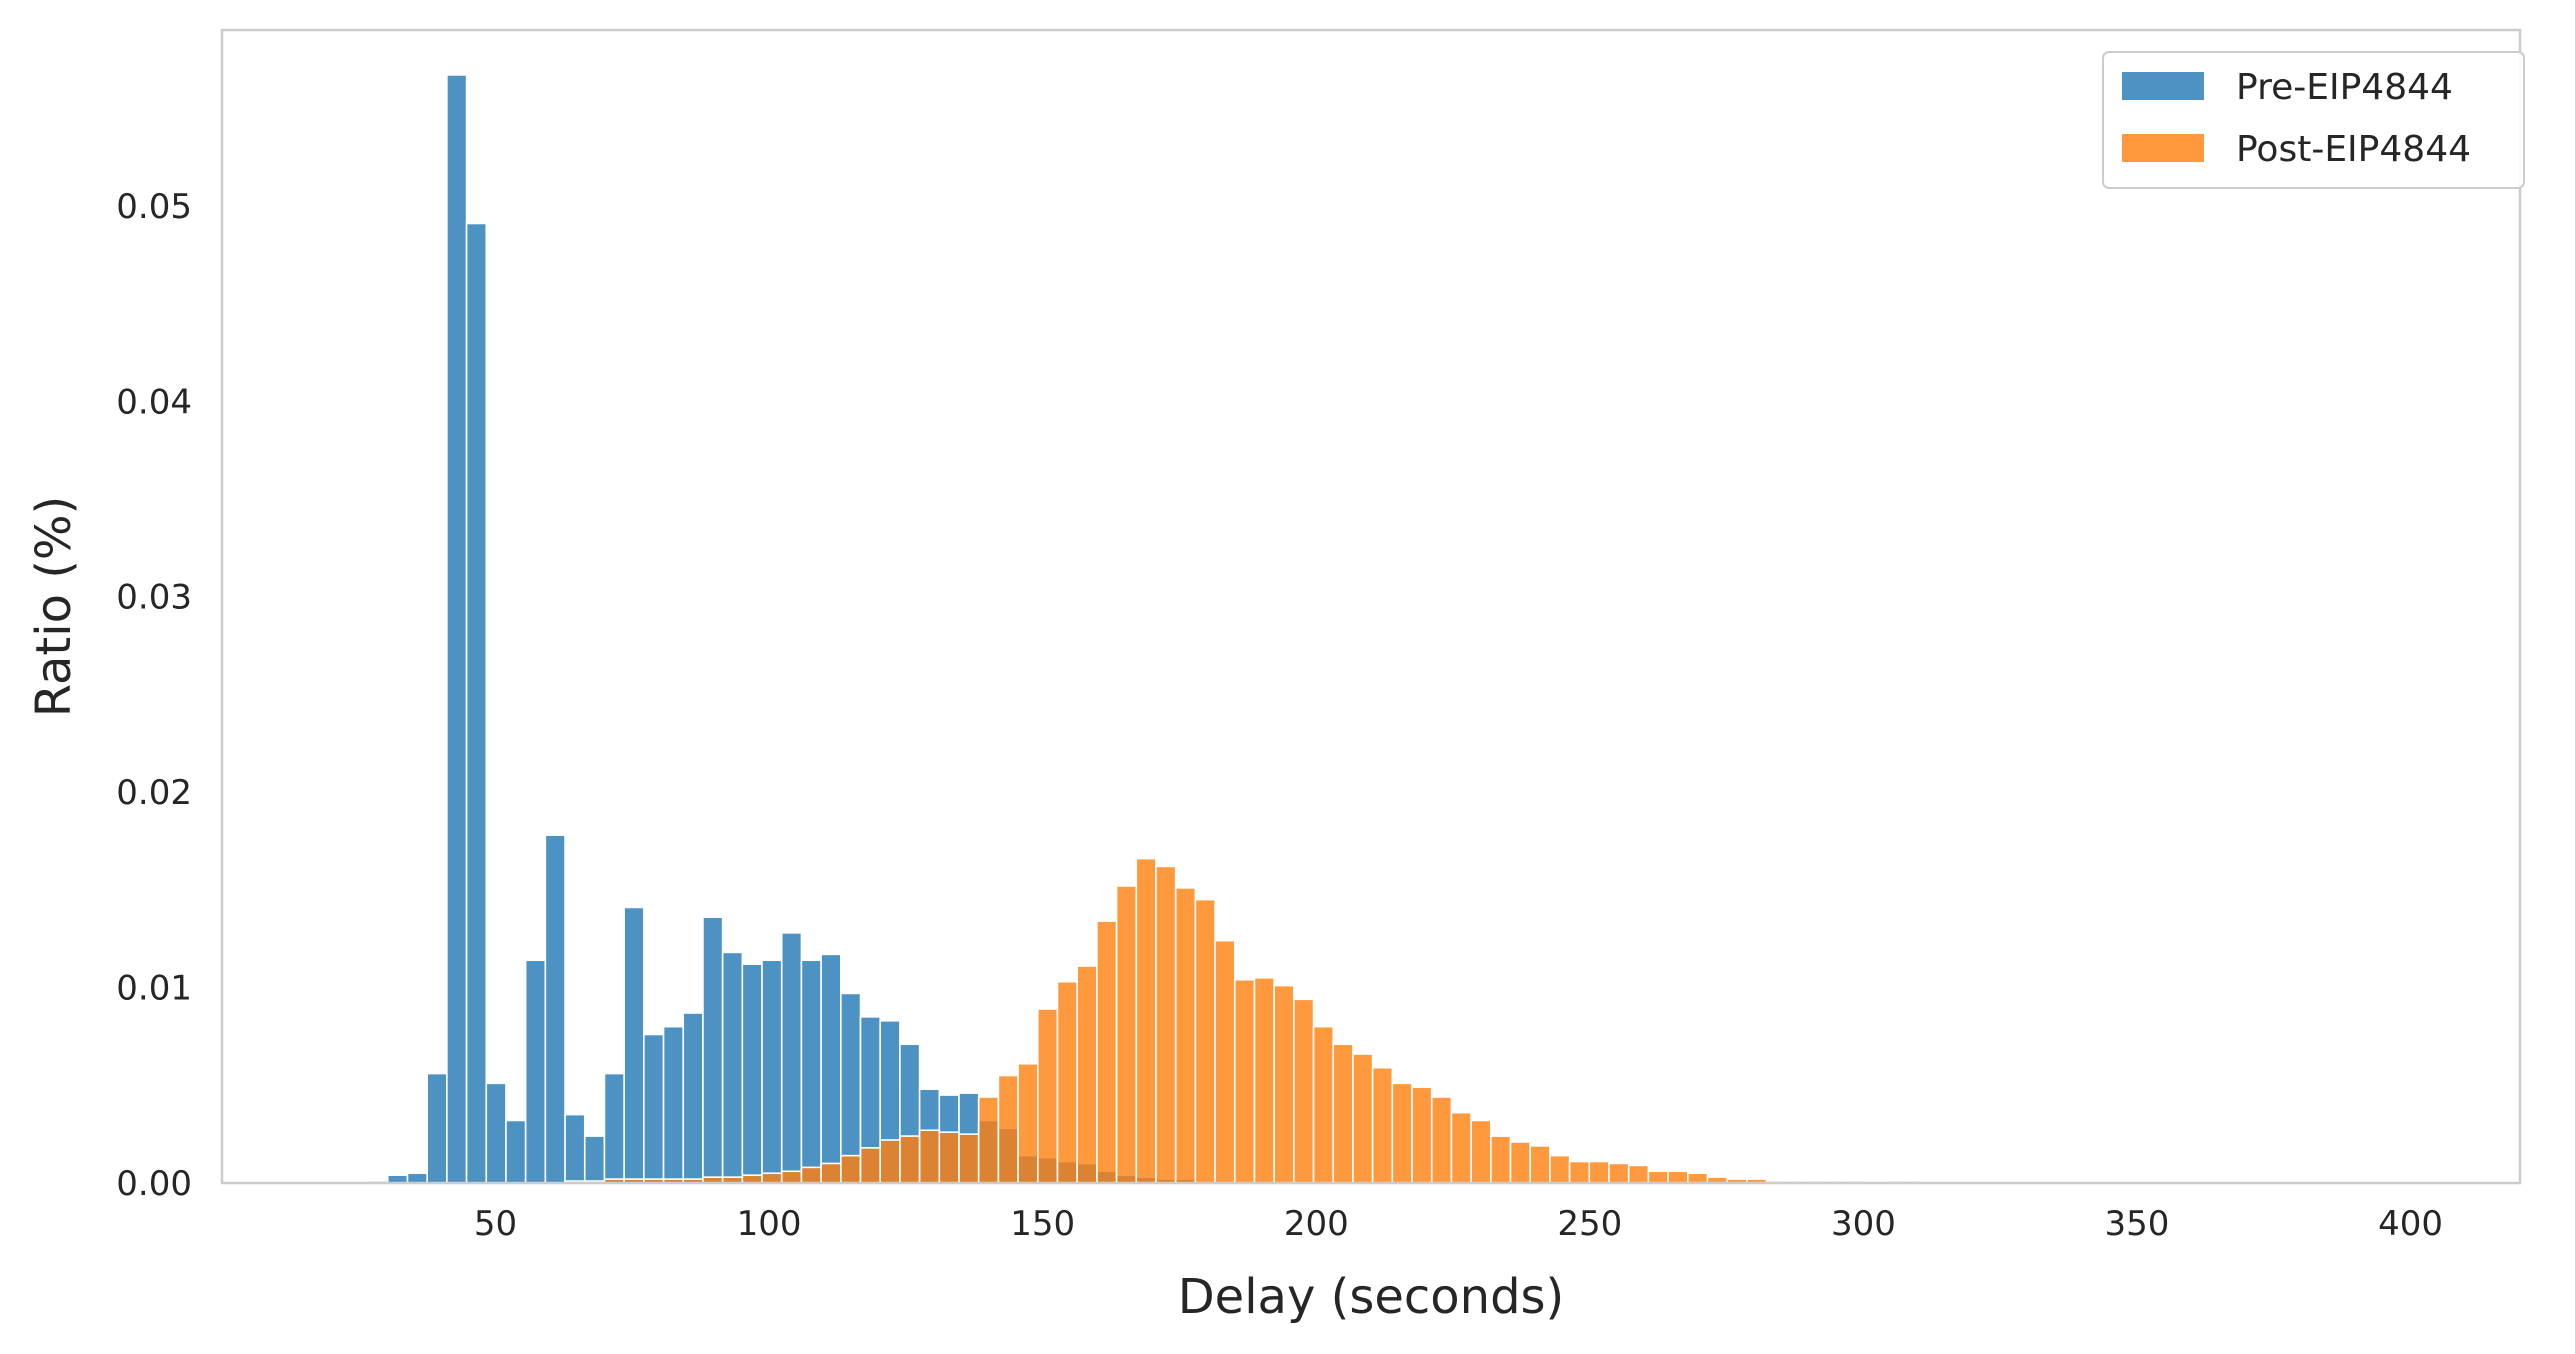  What do you see at coordinates (2353, 149) in the screenshot?
I see `legend-label-post-eip4844: Post-EIP4844` at bounding box center [2353, 149].